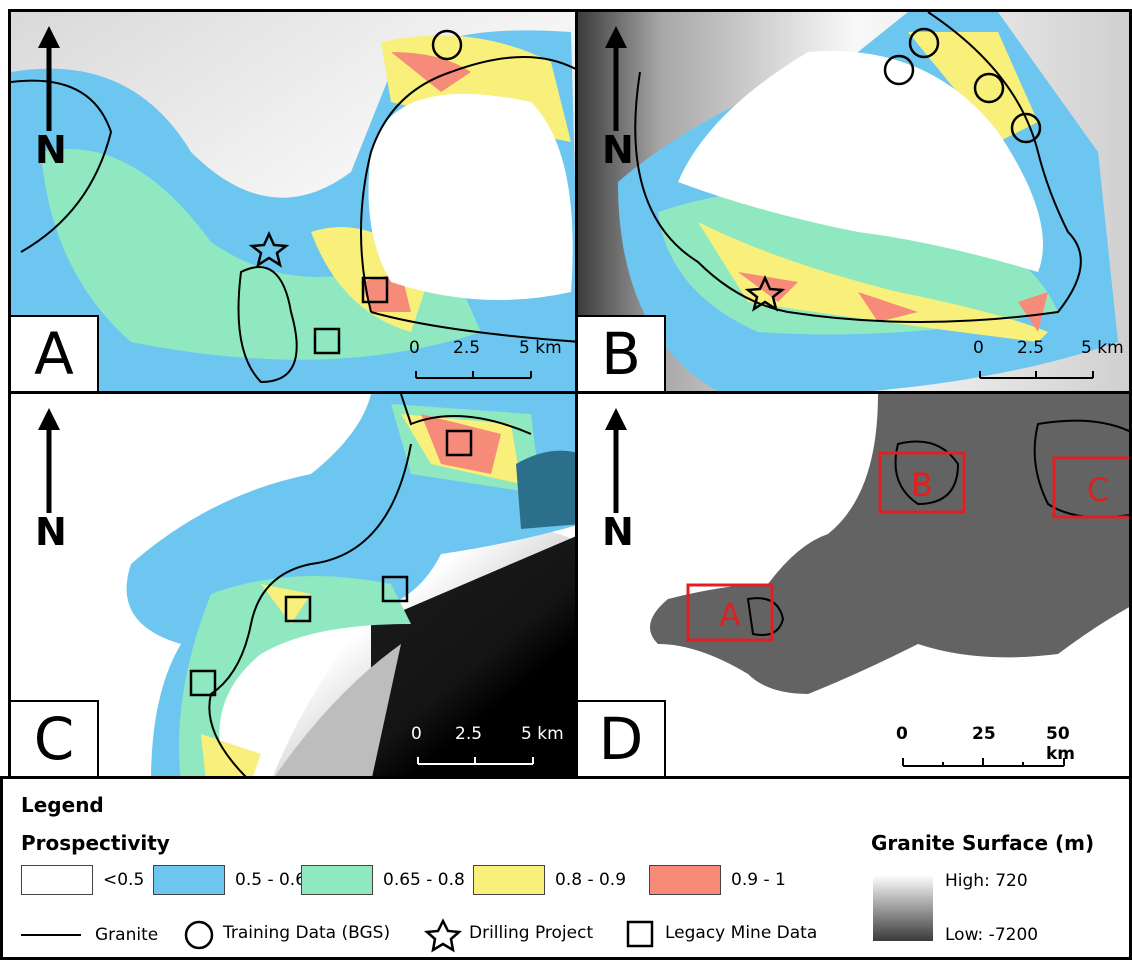 This screenshot has height=960, width=1132. Describe the element at coordinates (199, 935) in the screenshot. I see `circle-icon` at that location.